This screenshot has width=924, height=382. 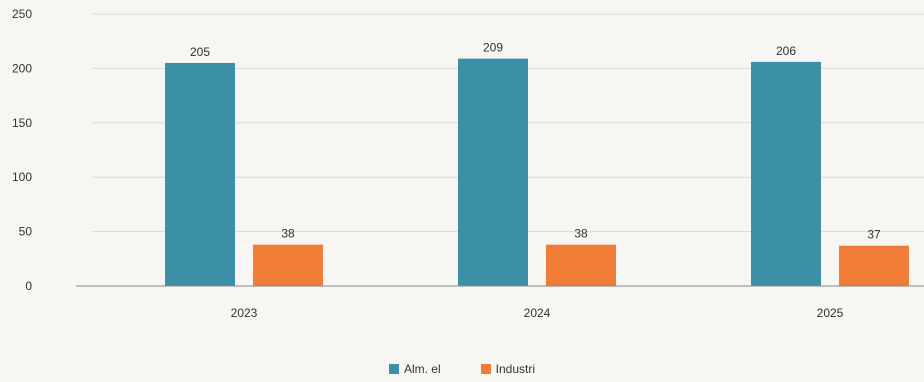 I want to click on y-tick-label: 0, so click(x=28, y=286).